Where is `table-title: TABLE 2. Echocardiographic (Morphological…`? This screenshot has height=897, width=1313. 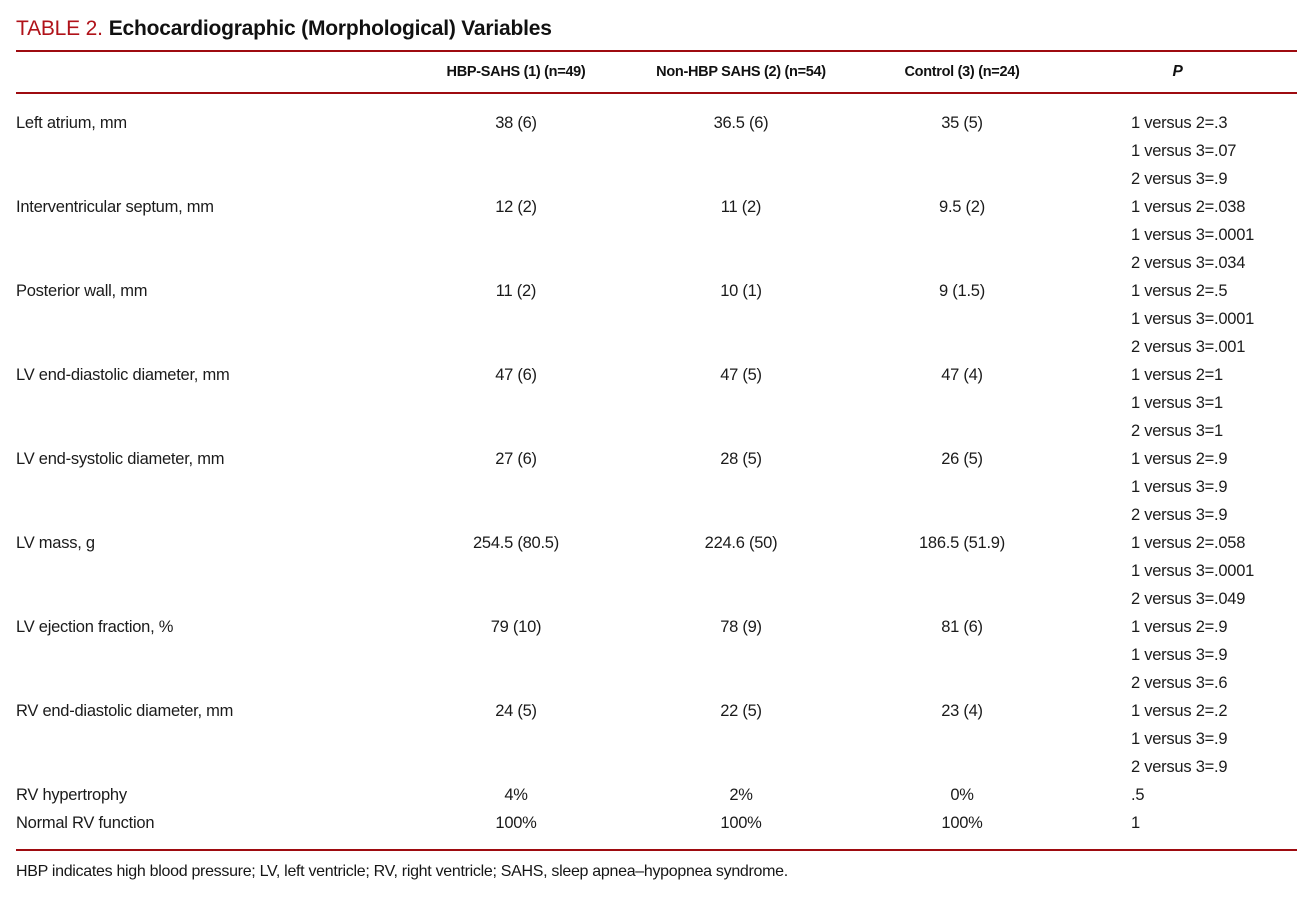 table-title: TABLE 2. Echocardiographic (Morphological… is located at coordinates (656, 28).